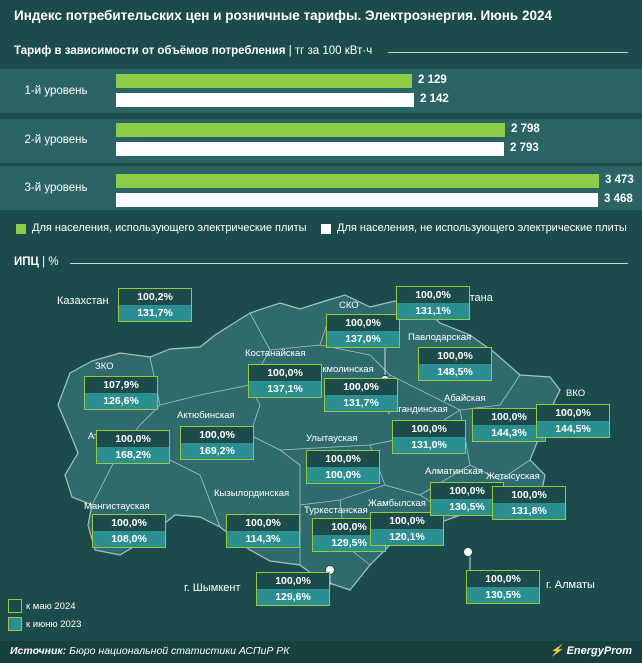 The width and height of the screenshot is (642, 663). What do you see at coordinates (529, 503) in the screenshot?
I see `cpi-box: 100,0% 131,8%` at bounding box center [529, 503].